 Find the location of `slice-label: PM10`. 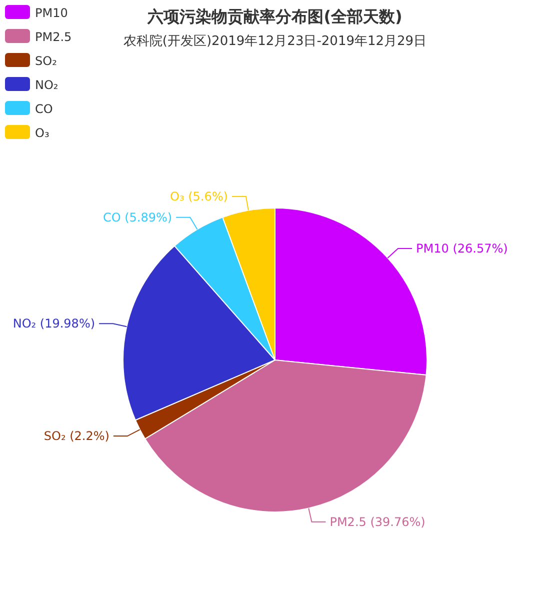

slice-label: PM10 is located at coordinates (434, 249).